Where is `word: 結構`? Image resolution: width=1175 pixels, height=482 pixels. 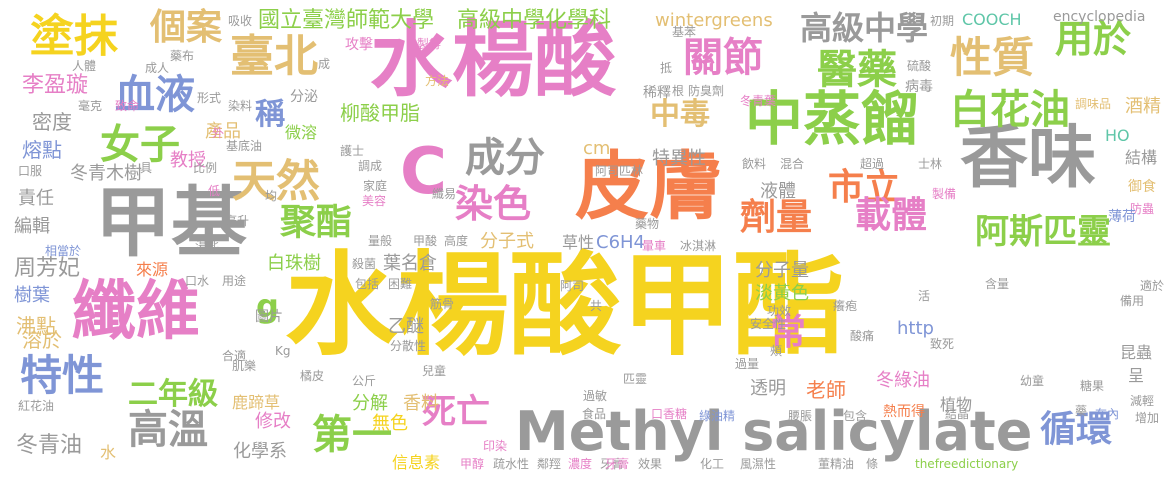 word: 結構 is located at coordinates (1141, 157).